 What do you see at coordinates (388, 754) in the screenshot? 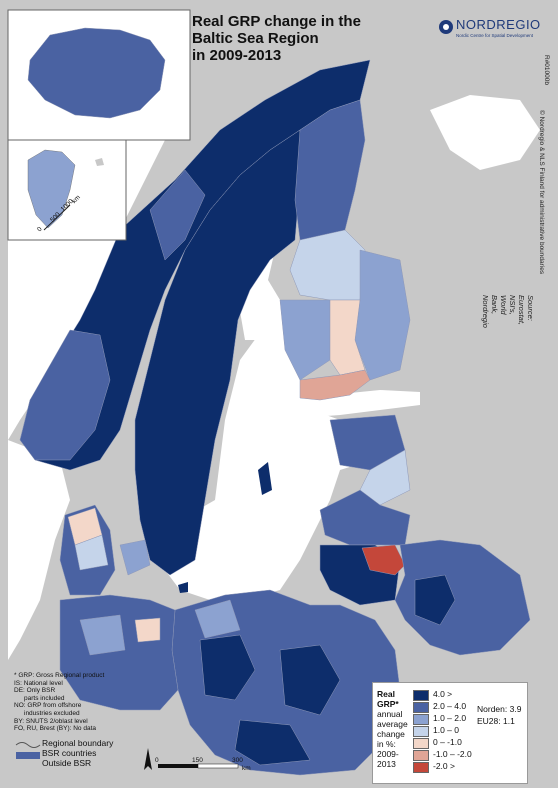
I see `legend-title-7: 2009-` at bounding box center [388, 754].